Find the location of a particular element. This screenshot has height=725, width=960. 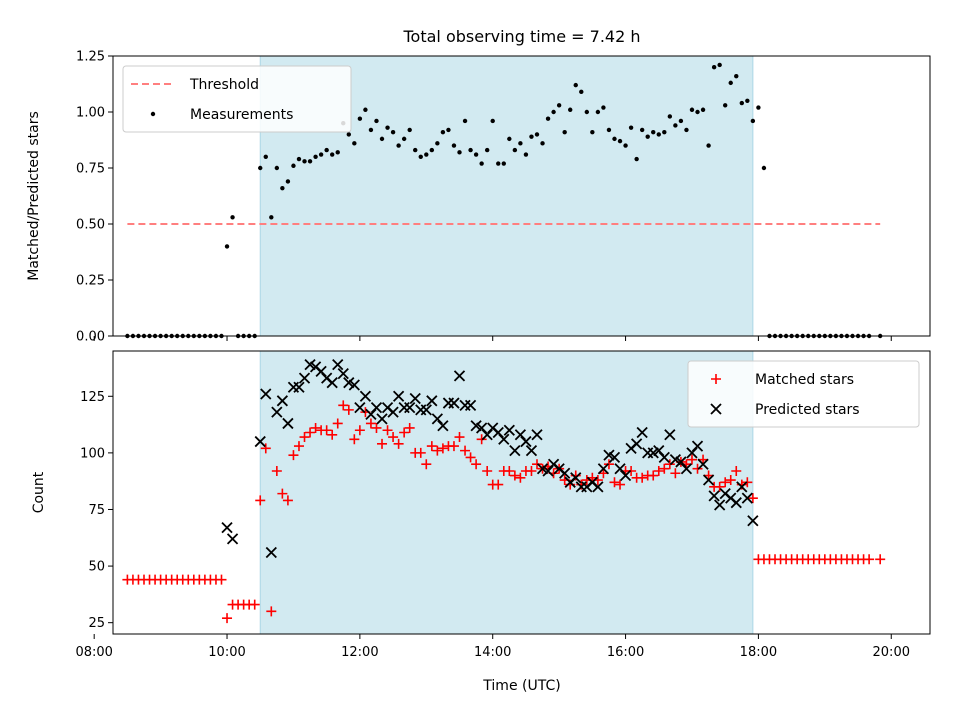

x-tick-label: 08:00 is located at coordinates (93, 652).